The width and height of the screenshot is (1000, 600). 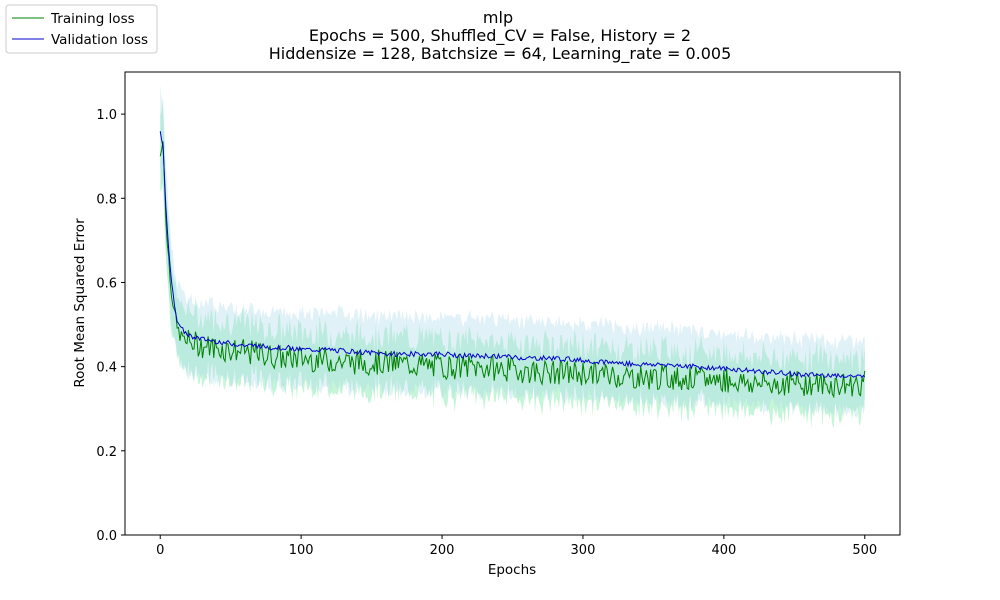 I want to click on legend-label-validation: Validation loss, so click(x=99, y=40).